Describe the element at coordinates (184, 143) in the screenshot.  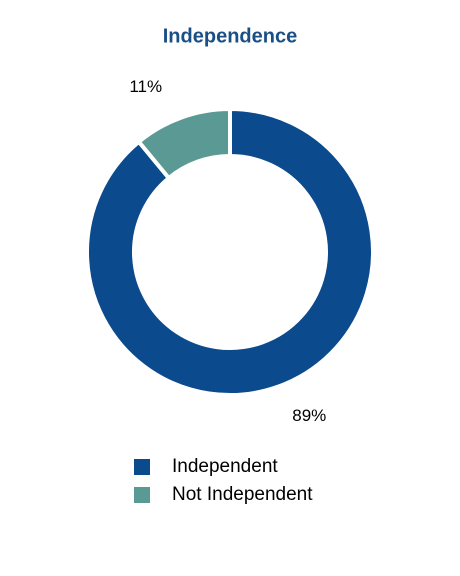
I see `donut-segment` at that location.